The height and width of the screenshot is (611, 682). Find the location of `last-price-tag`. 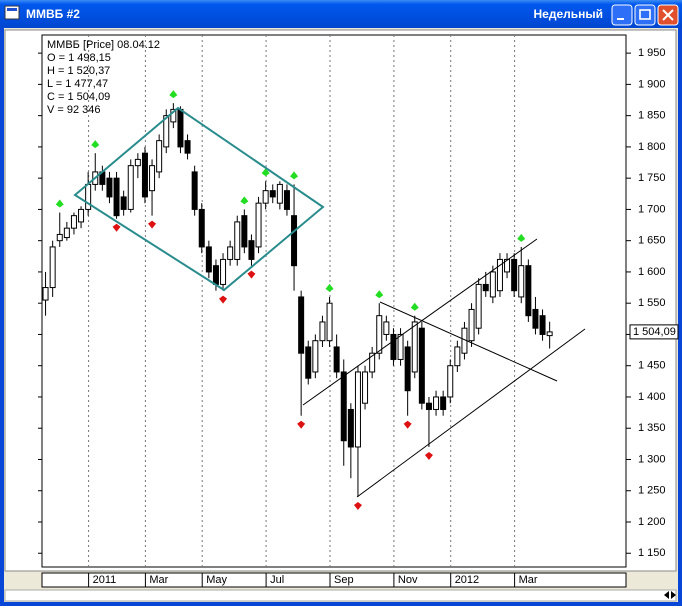

last-price-tag is located at coordinates (654, 332).